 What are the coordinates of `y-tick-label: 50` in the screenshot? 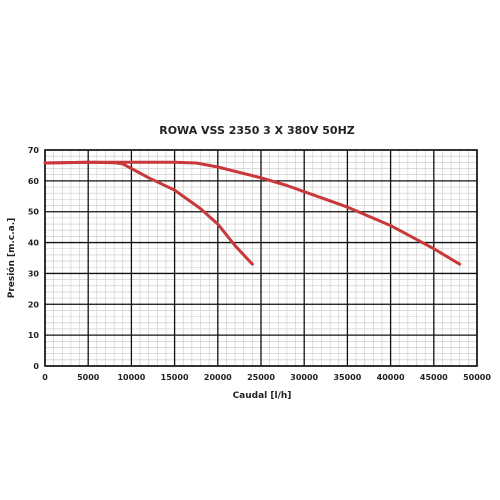 It's located at (34, 212).